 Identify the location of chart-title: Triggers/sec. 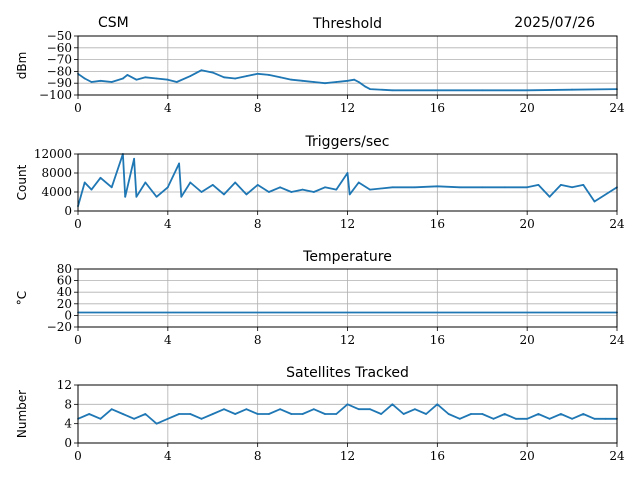
(347, 142).